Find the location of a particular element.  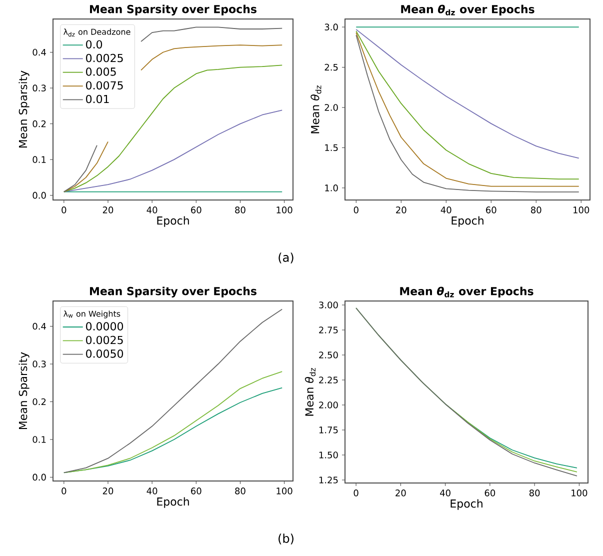

legend-label: 0.0050 is located at coordinates (105, 354).